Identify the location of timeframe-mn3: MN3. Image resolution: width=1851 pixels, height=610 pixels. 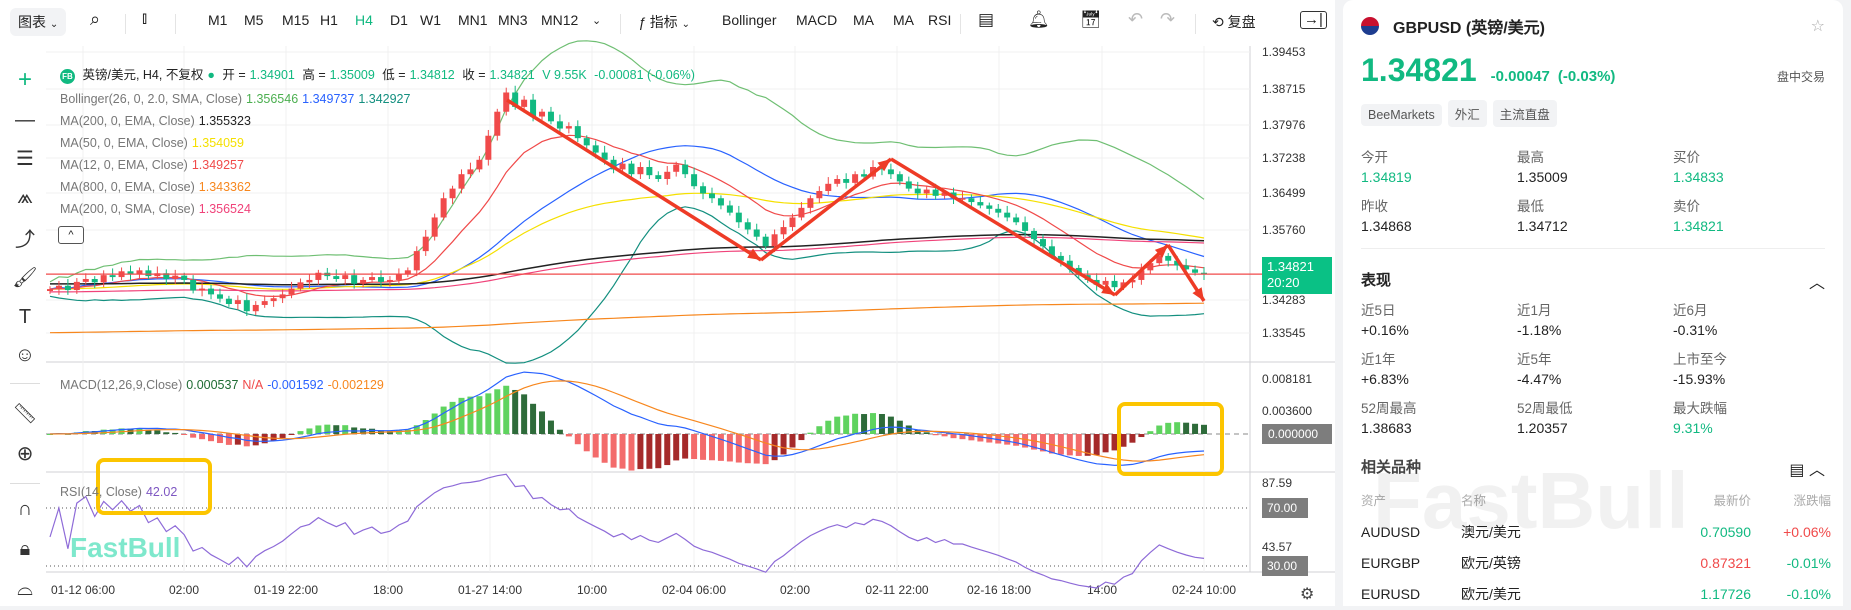
(513, 20).